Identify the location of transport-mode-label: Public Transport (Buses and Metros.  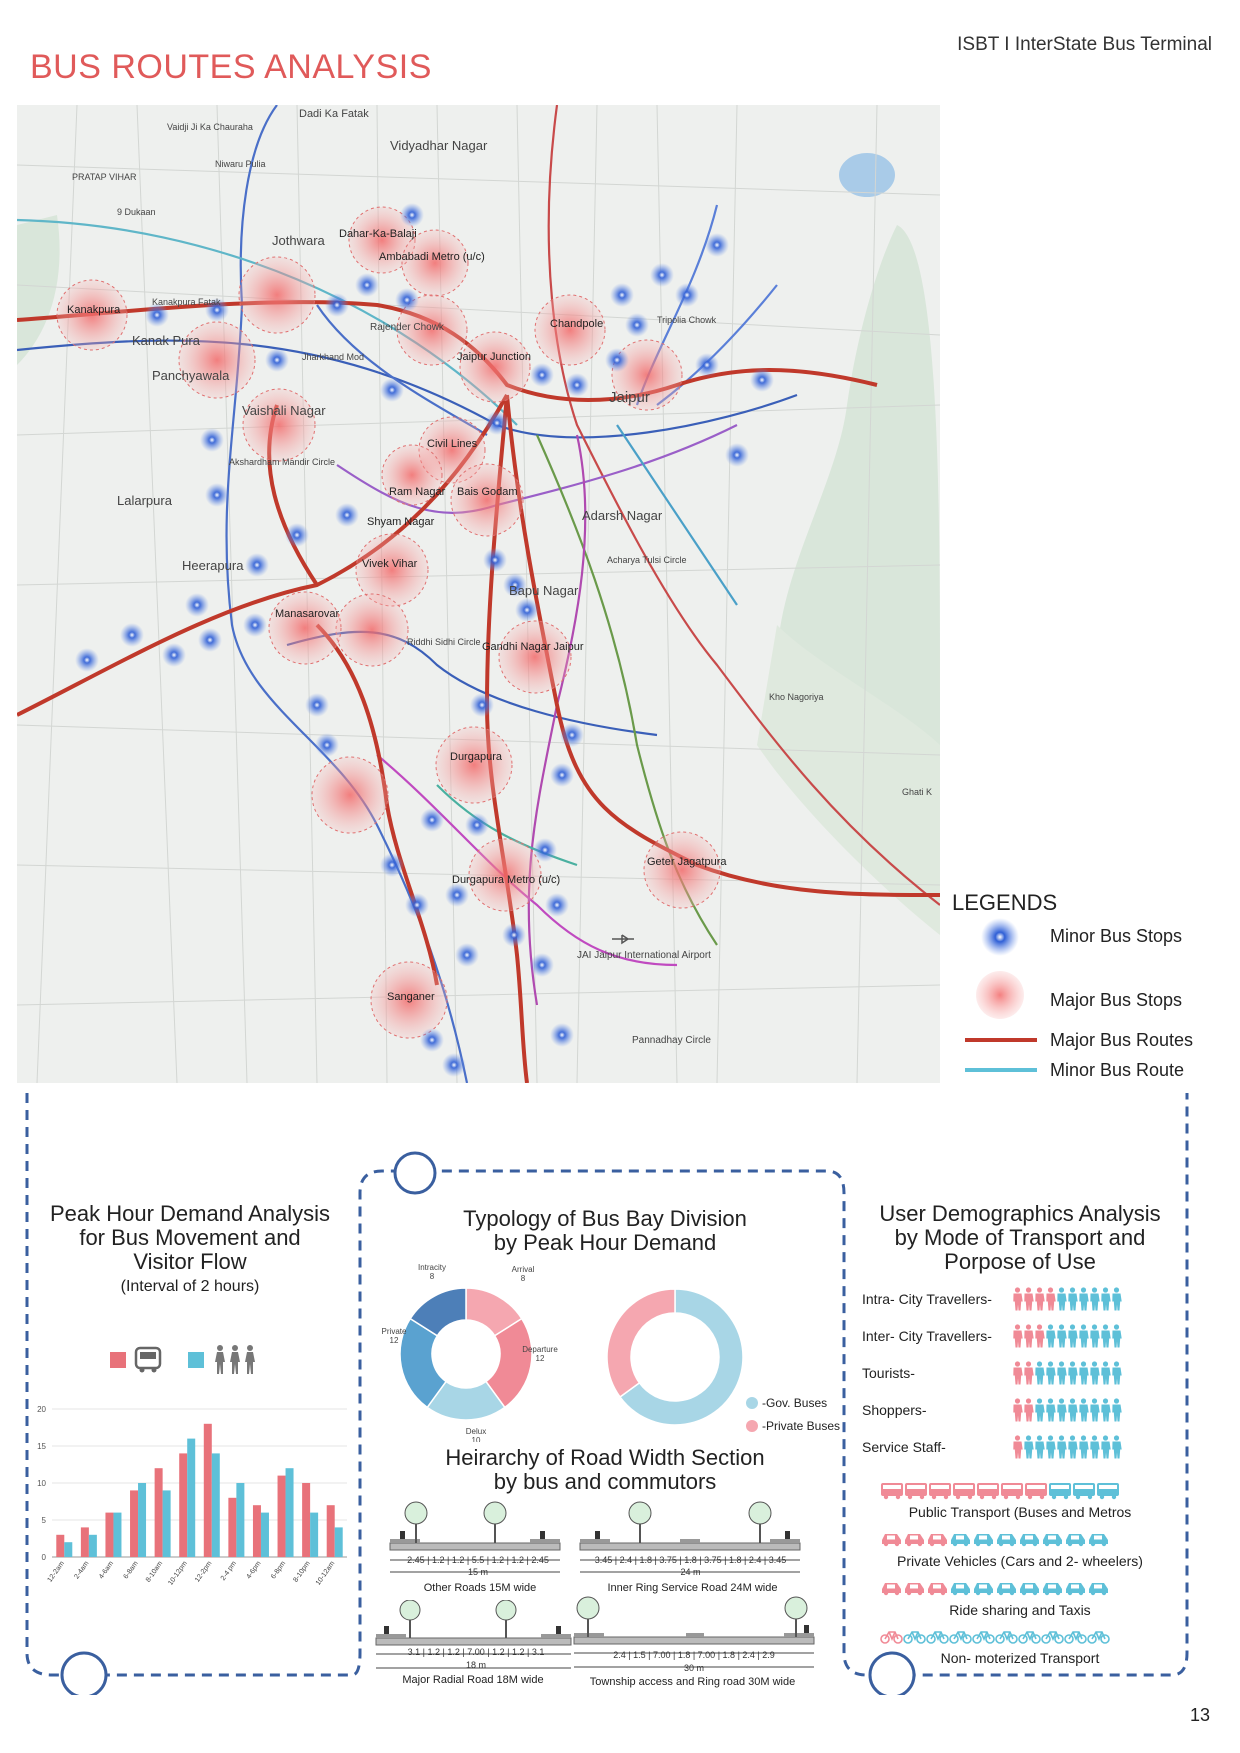
(1020, 1512).